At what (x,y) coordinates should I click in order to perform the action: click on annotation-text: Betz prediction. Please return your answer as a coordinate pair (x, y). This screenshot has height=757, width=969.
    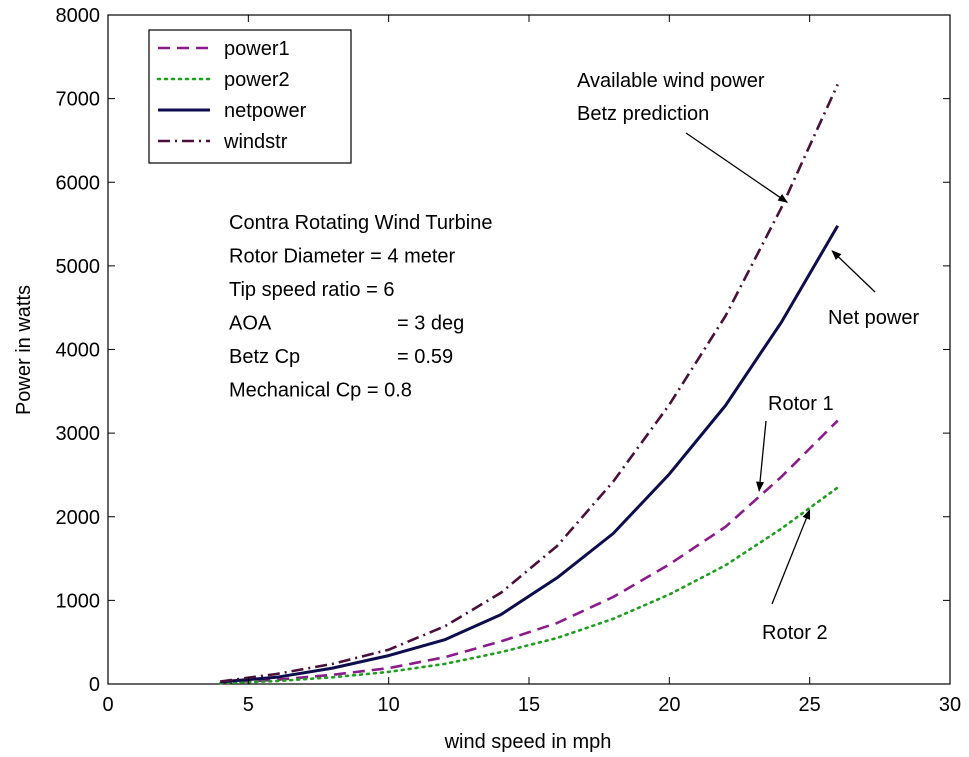
    Looking at the image, I should click on (643, 114).